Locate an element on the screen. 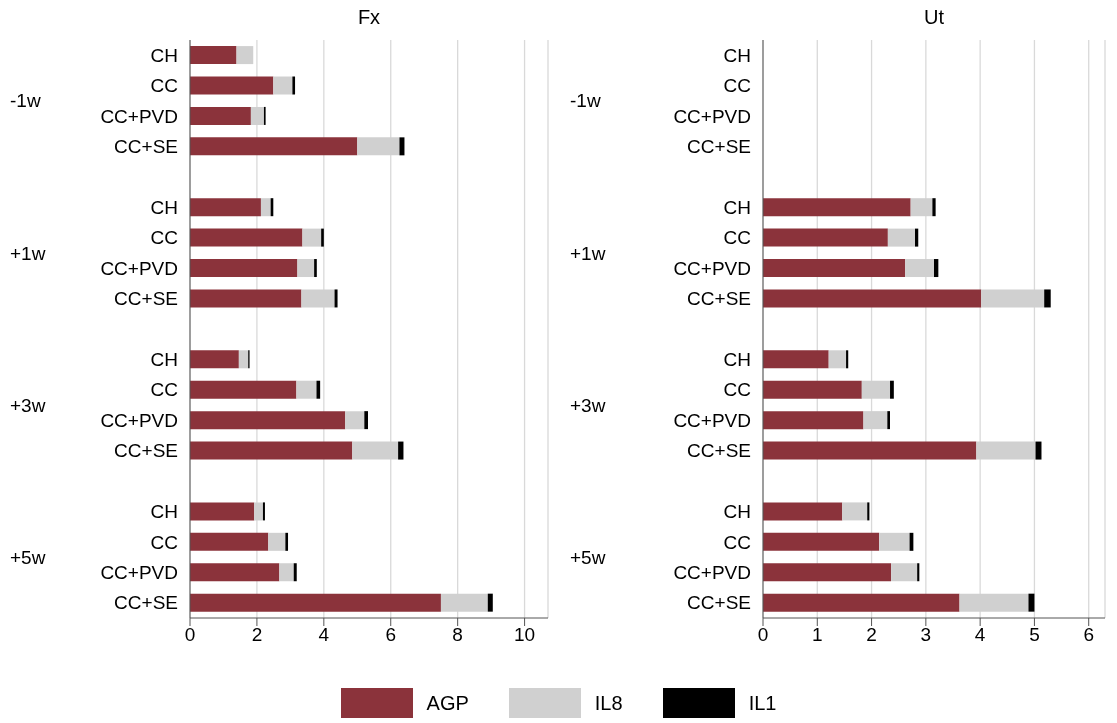  text: -1w is located at coordinates (585, 101).